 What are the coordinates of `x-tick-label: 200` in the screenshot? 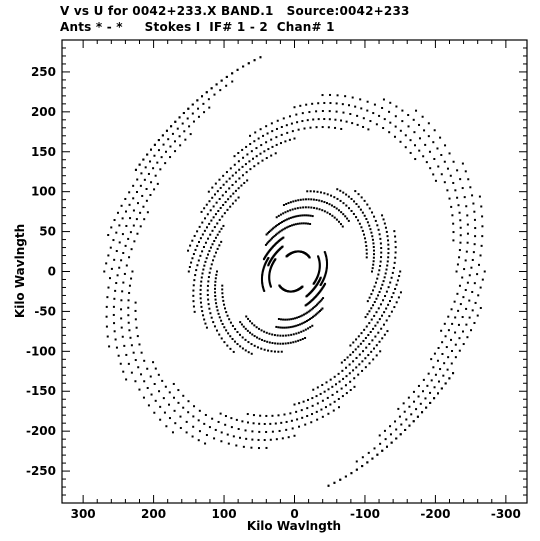 It's located at (153, 514).